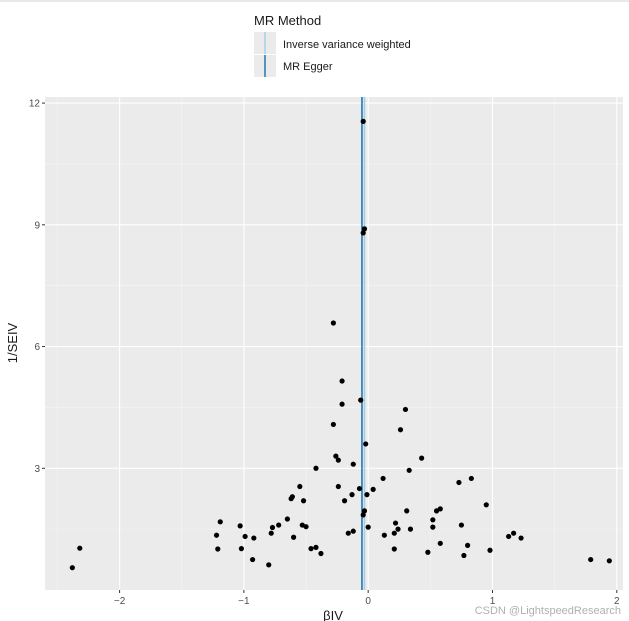 The image size is (629, 621). Describe the element at coordinates (347, 45) in the screenshot. I see `legend-label-ivw: Inverse variance weighted` at that location.